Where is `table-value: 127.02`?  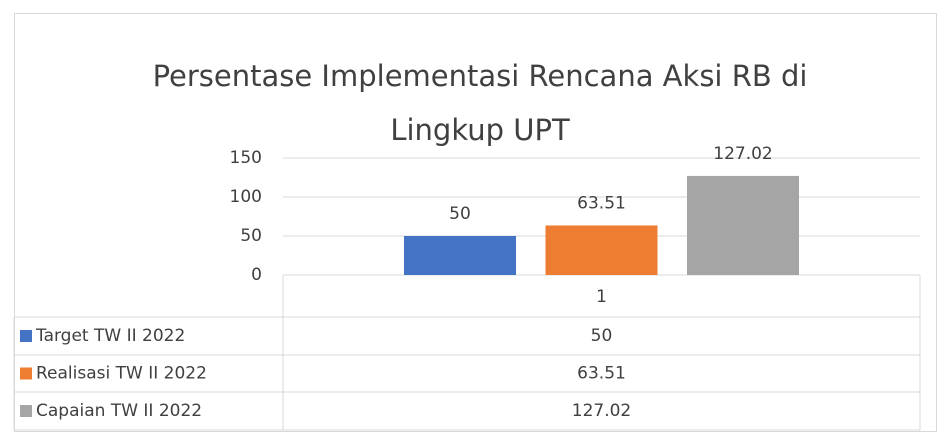 table-value: 127.02 is located at coordinates (601, 411).